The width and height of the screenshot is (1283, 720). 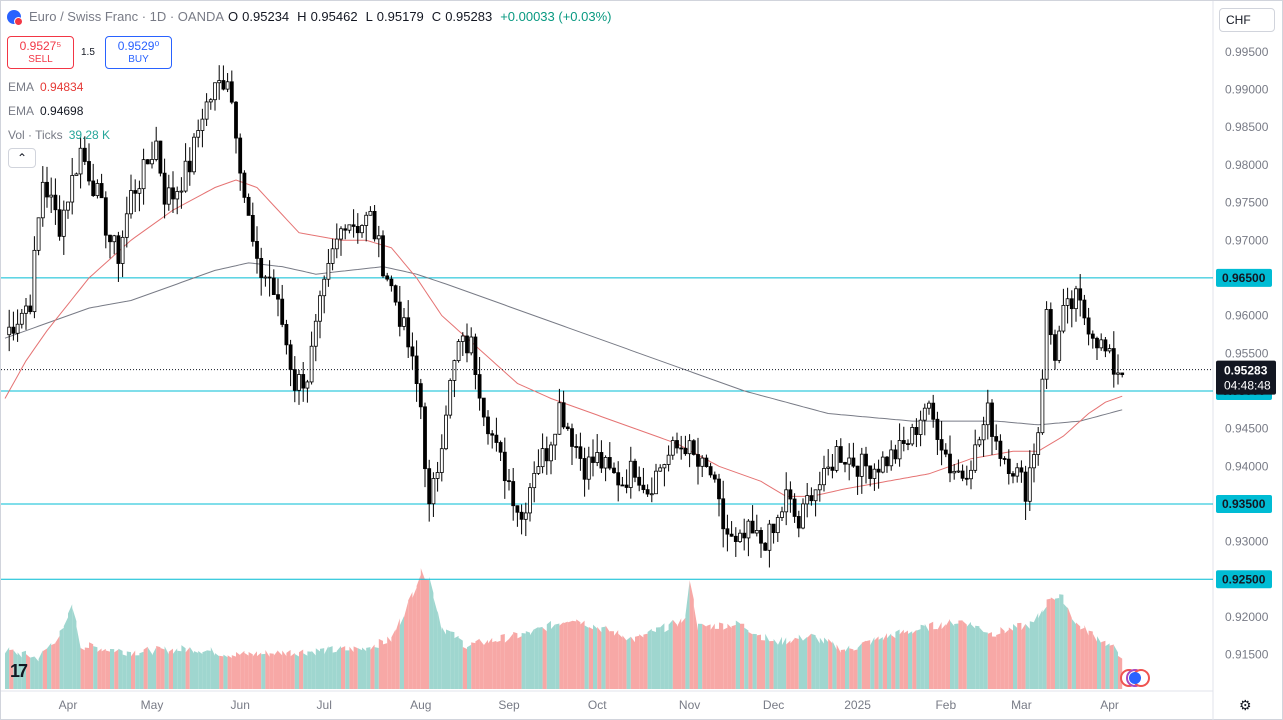 I want to click on volume-legend: Vol · Ticks 39.28 K, so click(x=59, y=135).